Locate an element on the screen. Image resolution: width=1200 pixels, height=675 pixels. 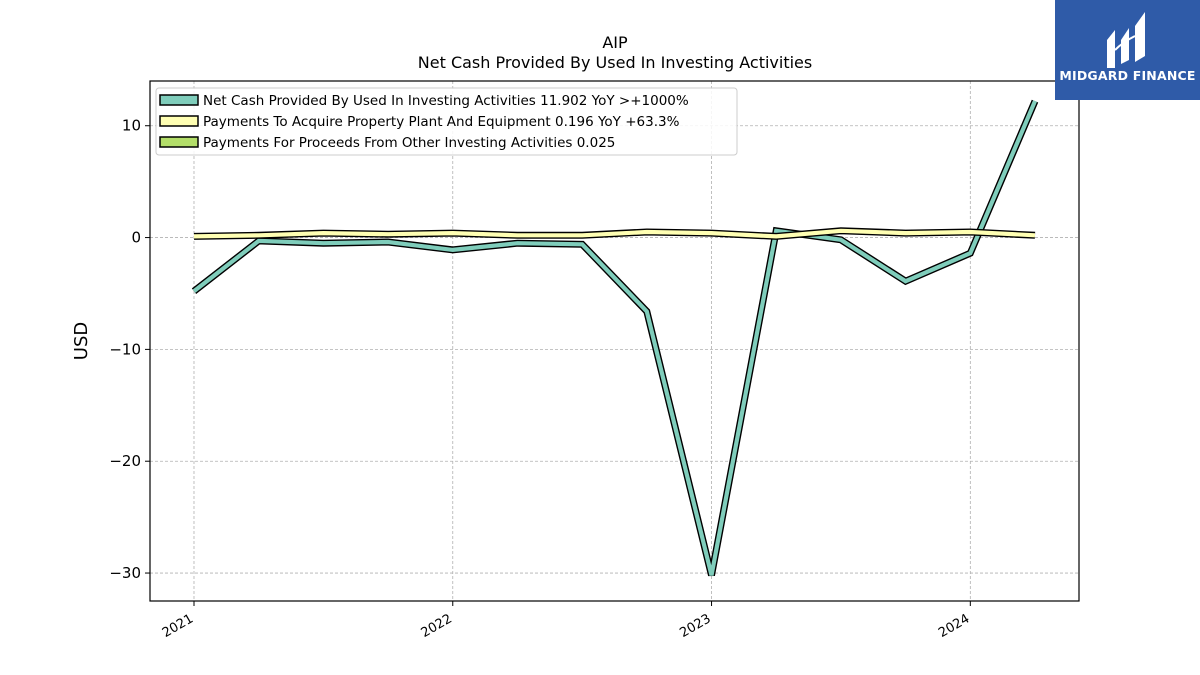
y-tick-label: 10 is located at coordinates (131, 126).